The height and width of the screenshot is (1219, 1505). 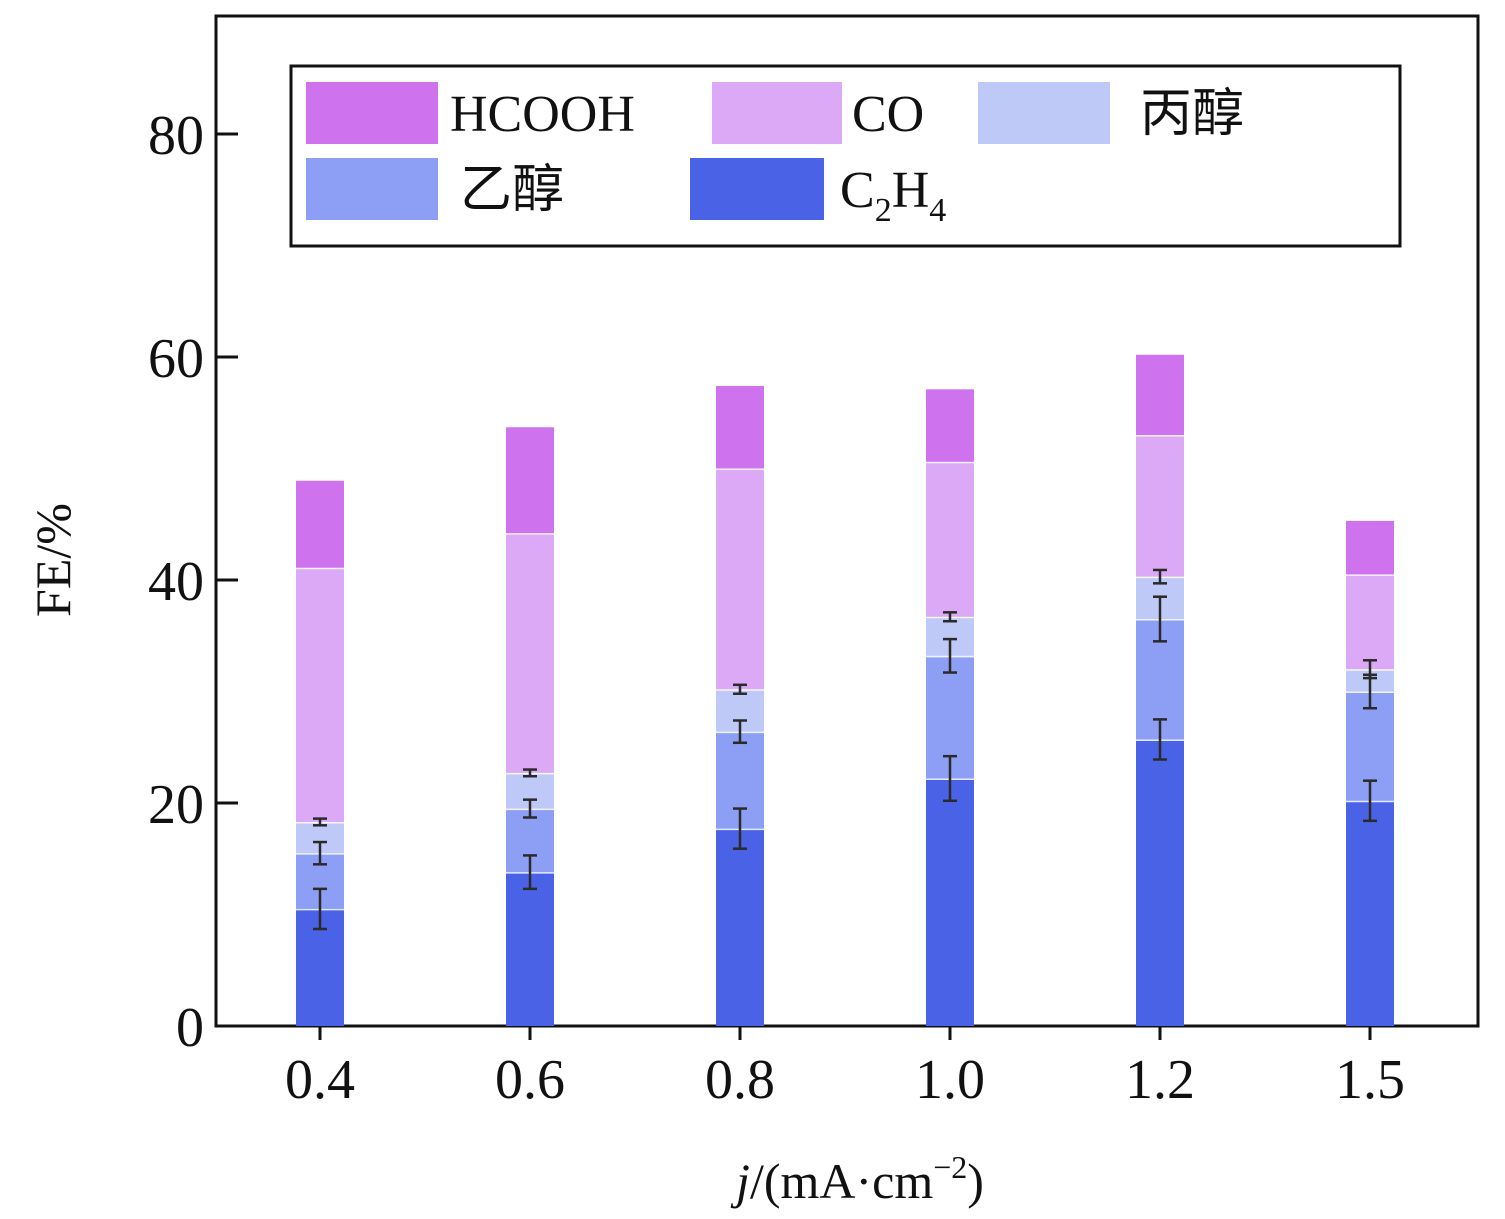 I want to click on errorbar-乙醇-1.0, so click(x=950, y=655).